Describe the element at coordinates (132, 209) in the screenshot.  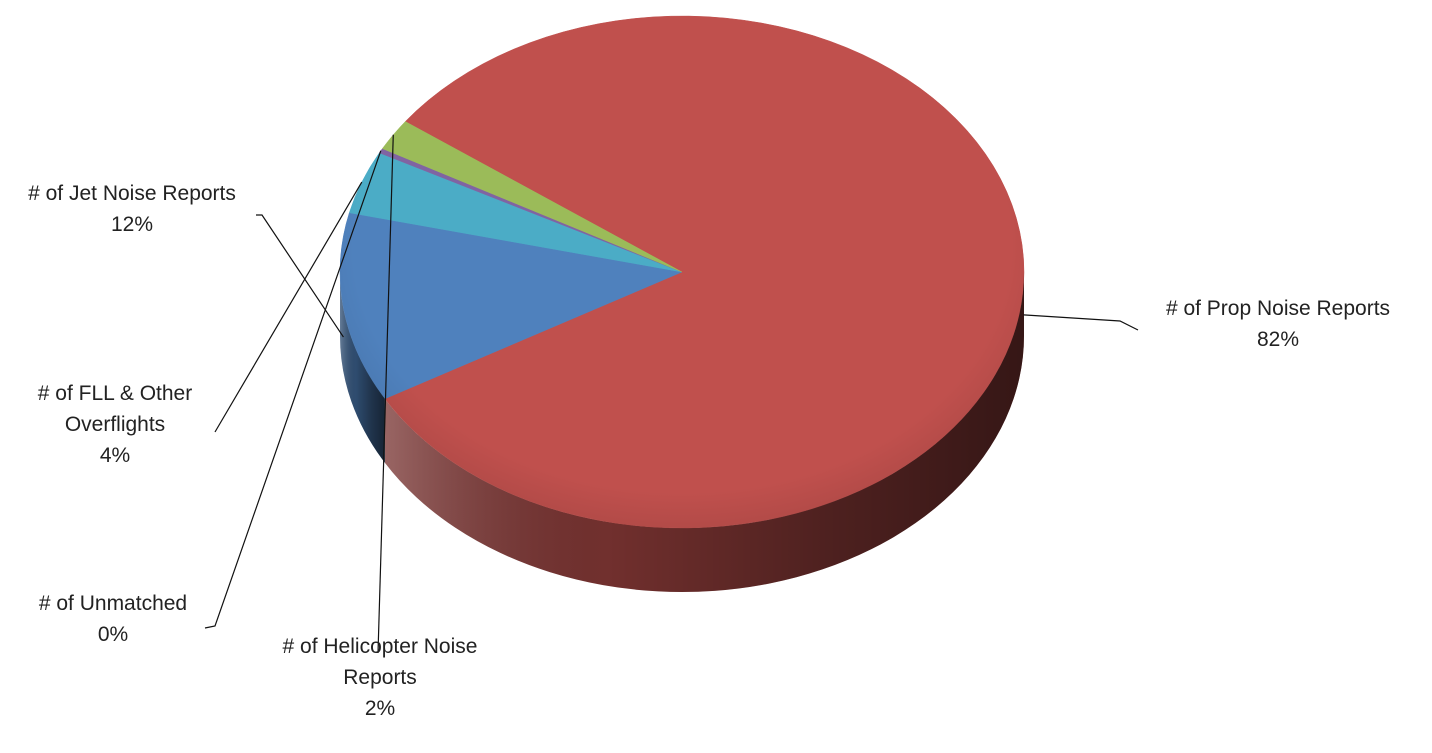
I see `data-label-of-jet-noise-reports: # of Jet Noise Reports 12%` at that location.